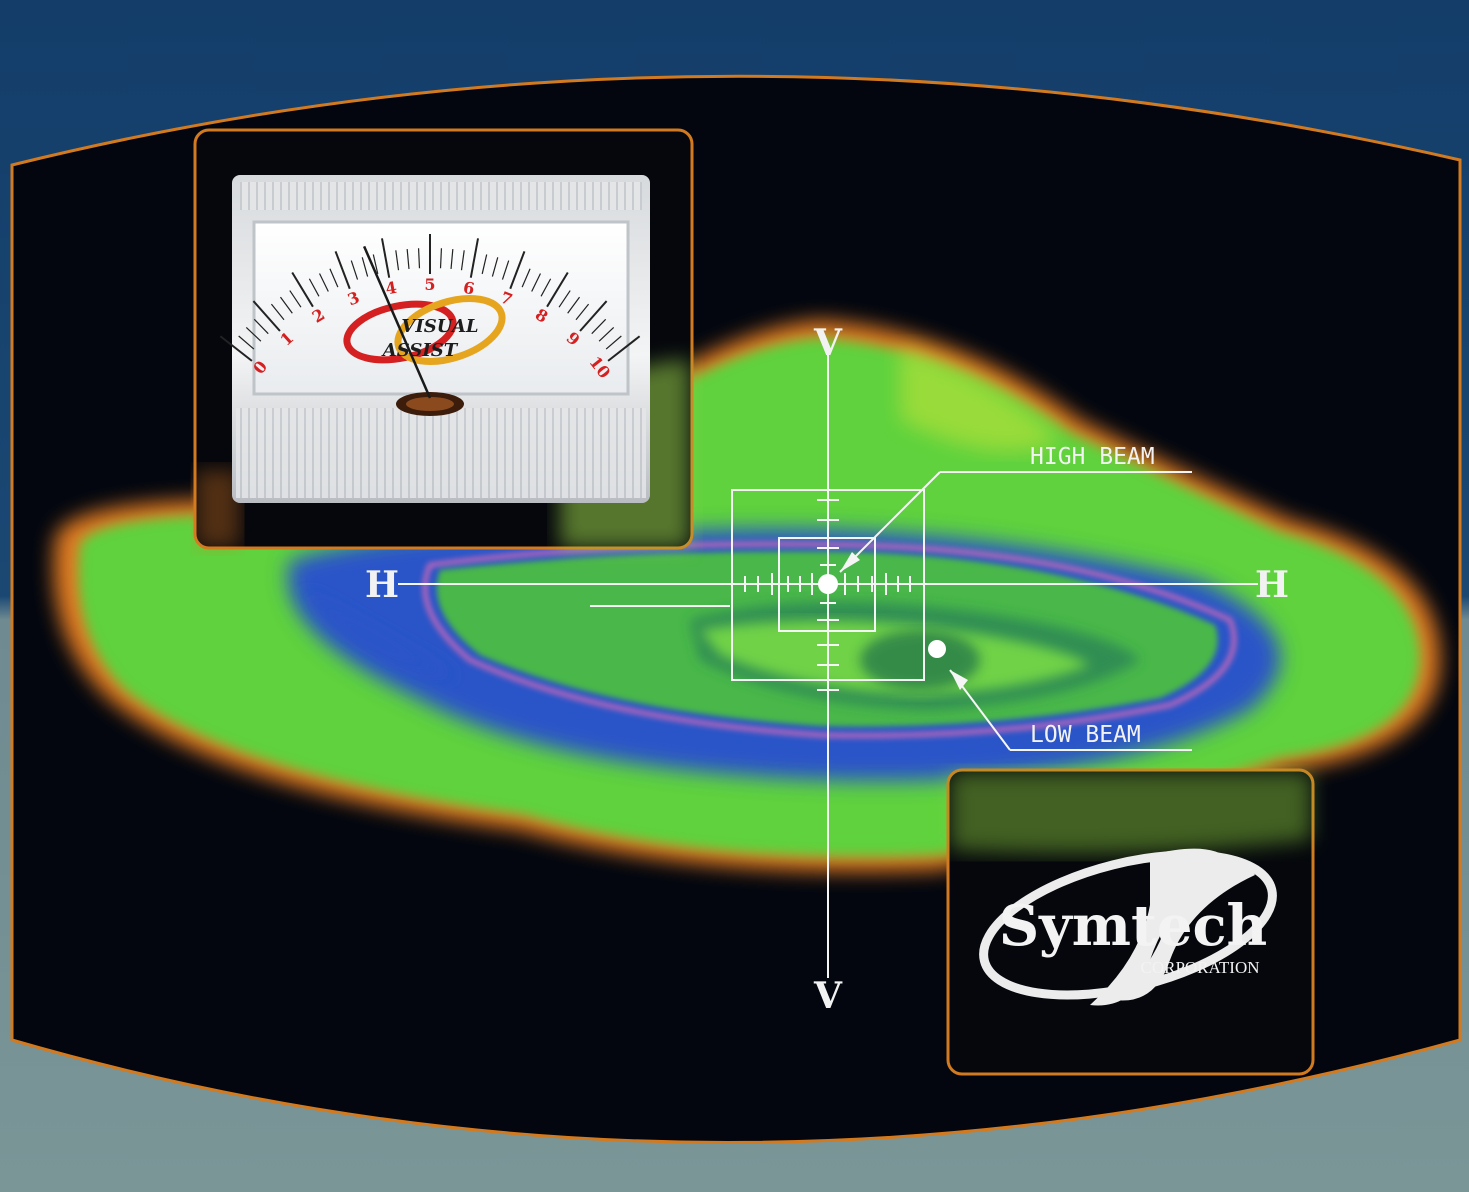 The width and height of the screenshot is (1469, 1192). What do you see at coordinates (439, 326) in the screenshot?
I see `meter-logo-line1: VISUAL` at bounding box center [439, 326].